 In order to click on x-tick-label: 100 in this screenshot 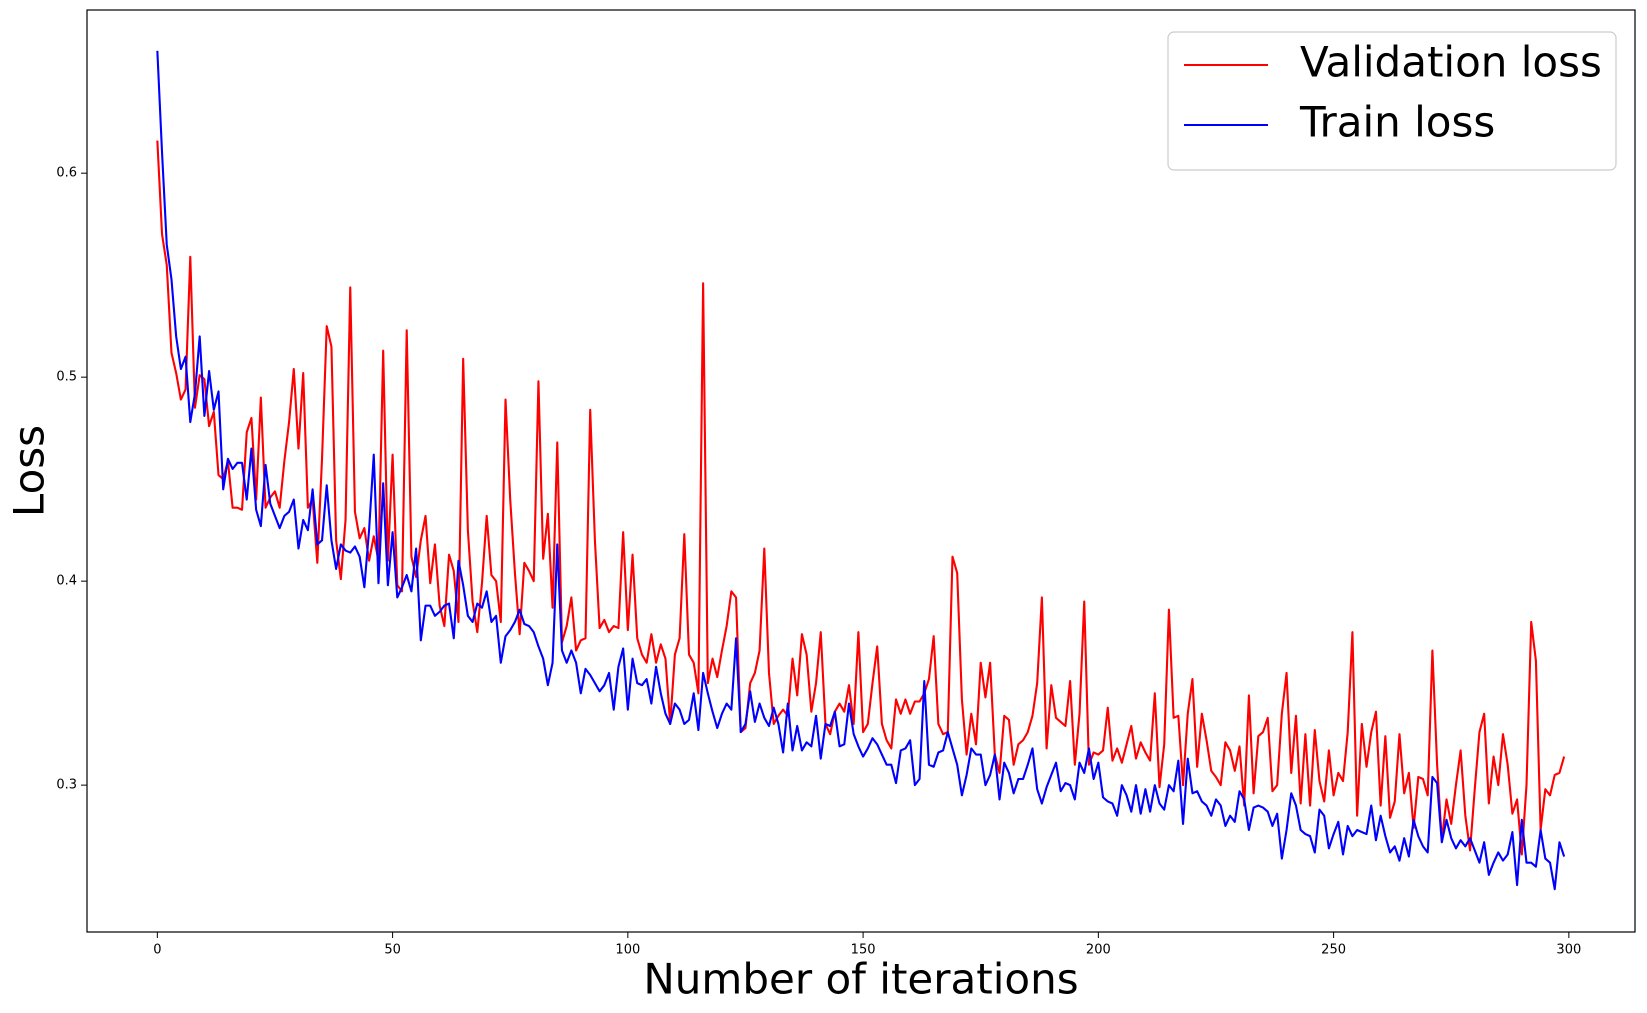, I will do `click(627, 950)`.